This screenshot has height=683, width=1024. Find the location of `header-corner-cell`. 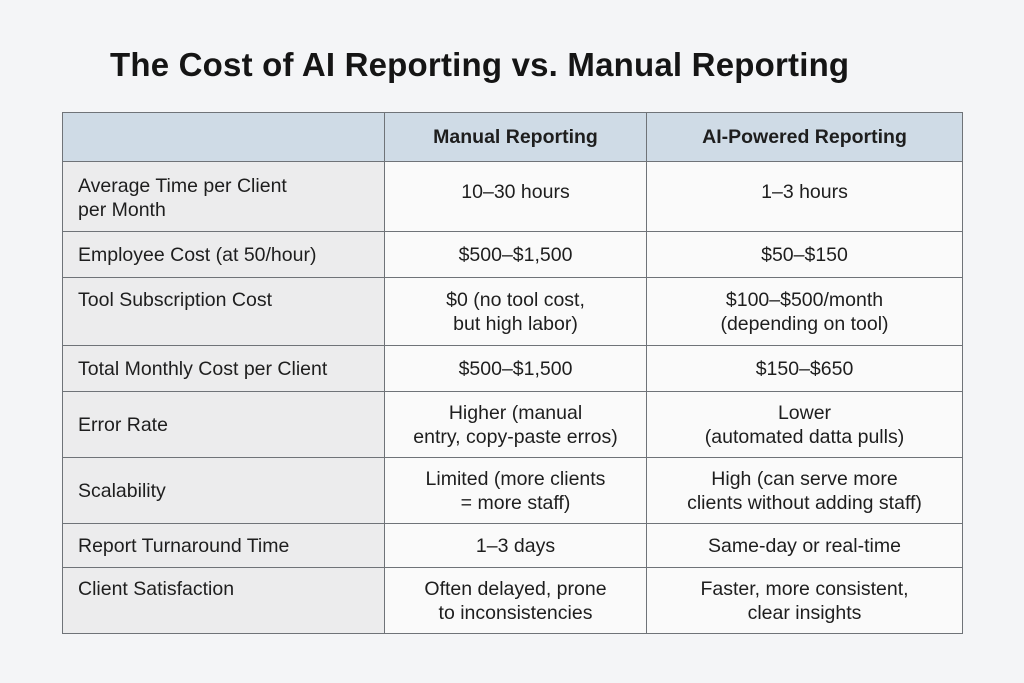

header-corner-cell is located at coordinates (223, 137).